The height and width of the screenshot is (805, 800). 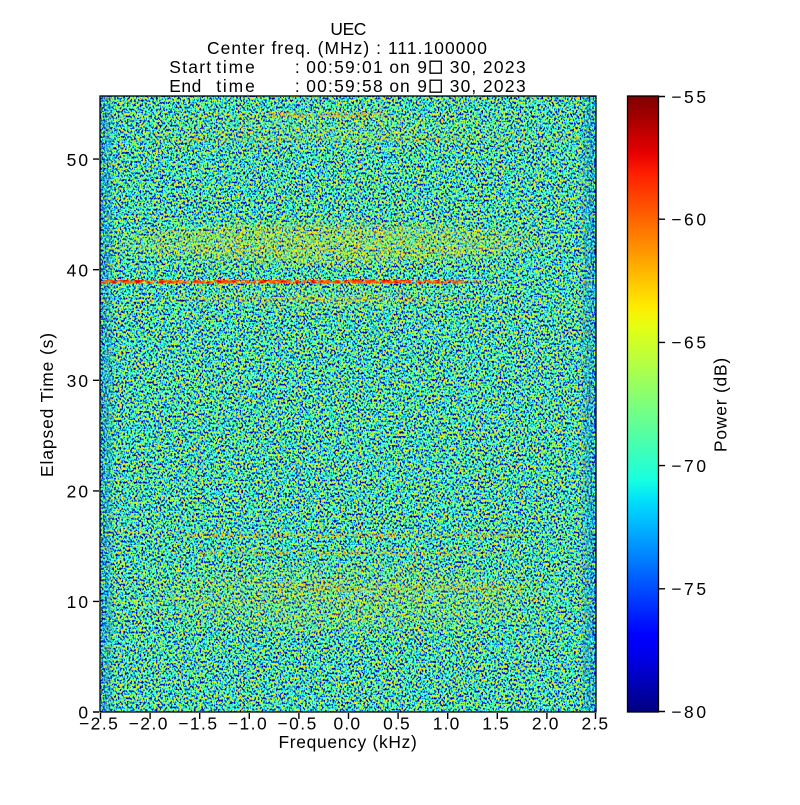 I want to click on svg-text: End, so click(x=185, y=86).